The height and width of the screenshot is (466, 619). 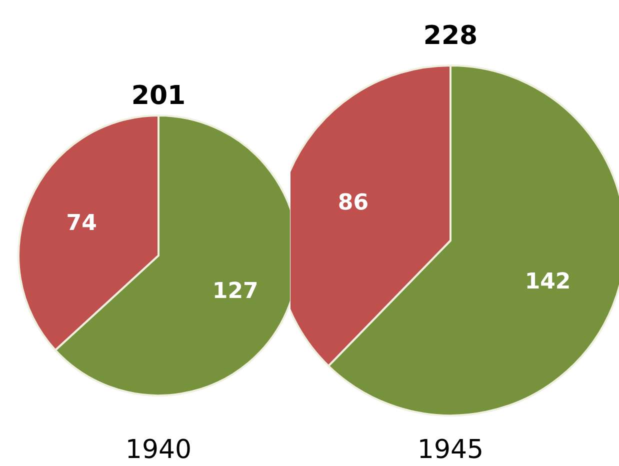 I want to click on text: 1945, so click(x=450, y=450).